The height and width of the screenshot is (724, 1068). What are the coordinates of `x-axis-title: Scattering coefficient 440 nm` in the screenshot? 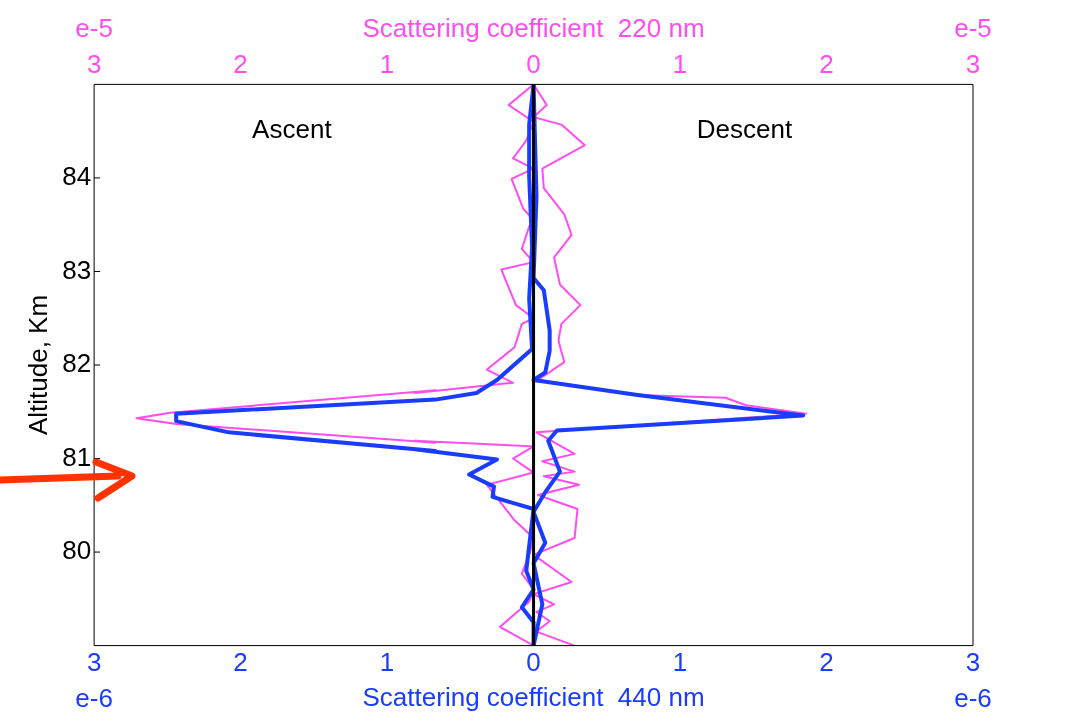 It's located at (533, 696).